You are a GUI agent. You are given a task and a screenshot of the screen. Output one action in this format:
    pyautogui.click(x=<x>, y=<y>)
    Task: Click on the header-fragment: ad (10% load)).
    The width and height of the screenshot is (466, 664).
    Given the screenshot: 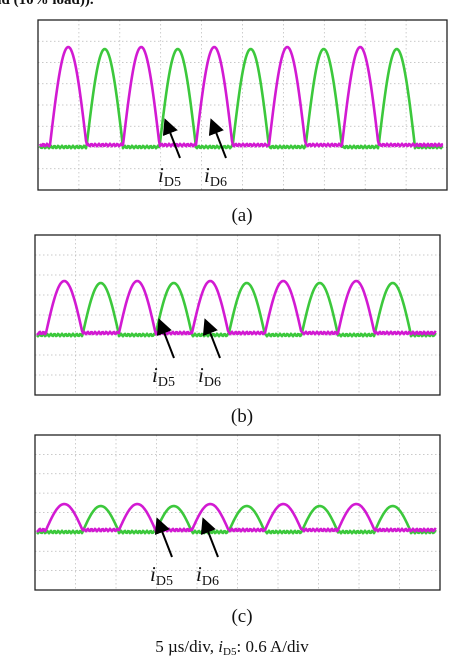 What is the action you would take?
    pyautogui.click(x=47, y=4)
    